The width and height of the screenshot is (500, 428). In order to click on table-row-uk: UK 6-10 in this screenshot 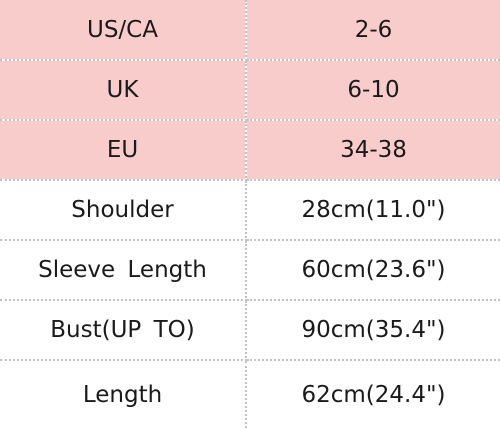, I will do `click(250, 90)`.